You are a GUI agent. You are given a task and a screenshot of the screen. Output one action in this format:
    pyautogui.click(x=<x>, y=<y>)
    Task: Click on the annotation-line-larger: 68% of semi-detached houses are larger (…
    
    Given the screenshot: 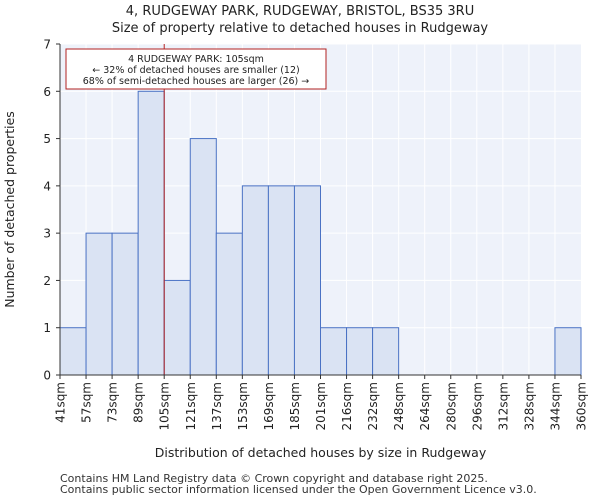 What is the action you would take?
    pyautogui.click(x=196, y=81)
    